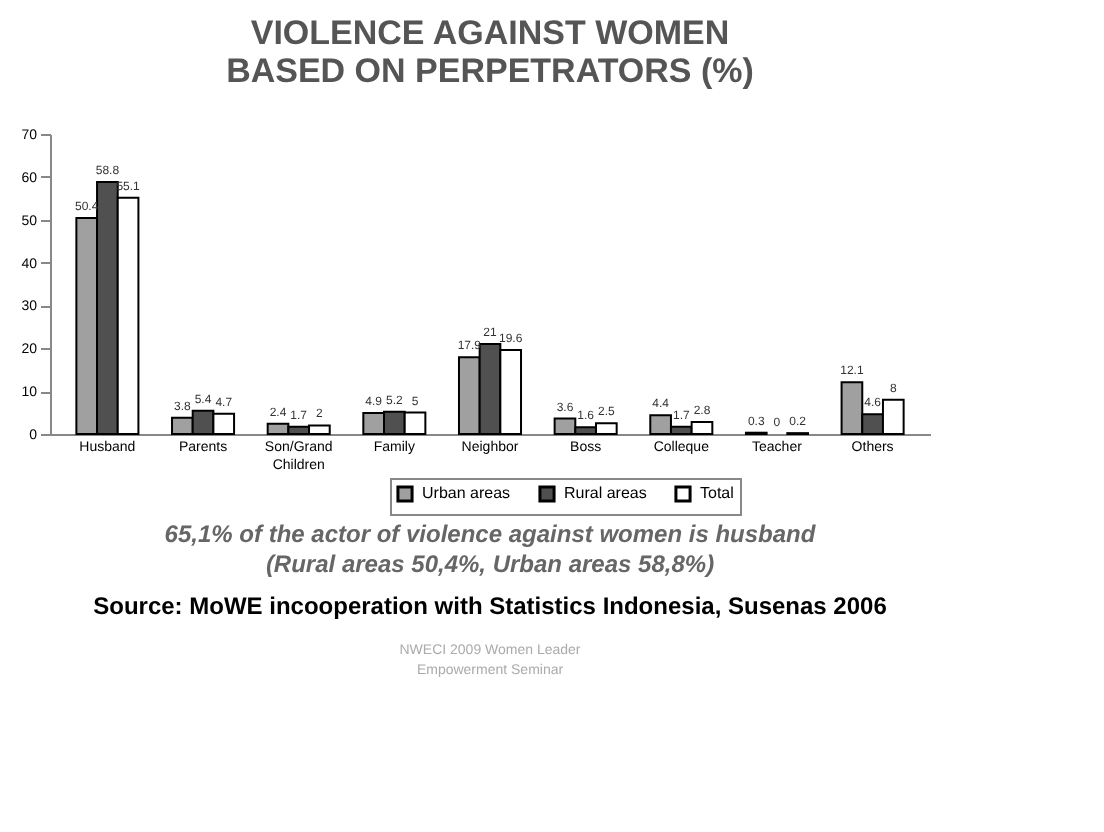 The width and height of the screenshot is (1104, 832). I want to click on legend-label: Rural areas, so click(605, 492).